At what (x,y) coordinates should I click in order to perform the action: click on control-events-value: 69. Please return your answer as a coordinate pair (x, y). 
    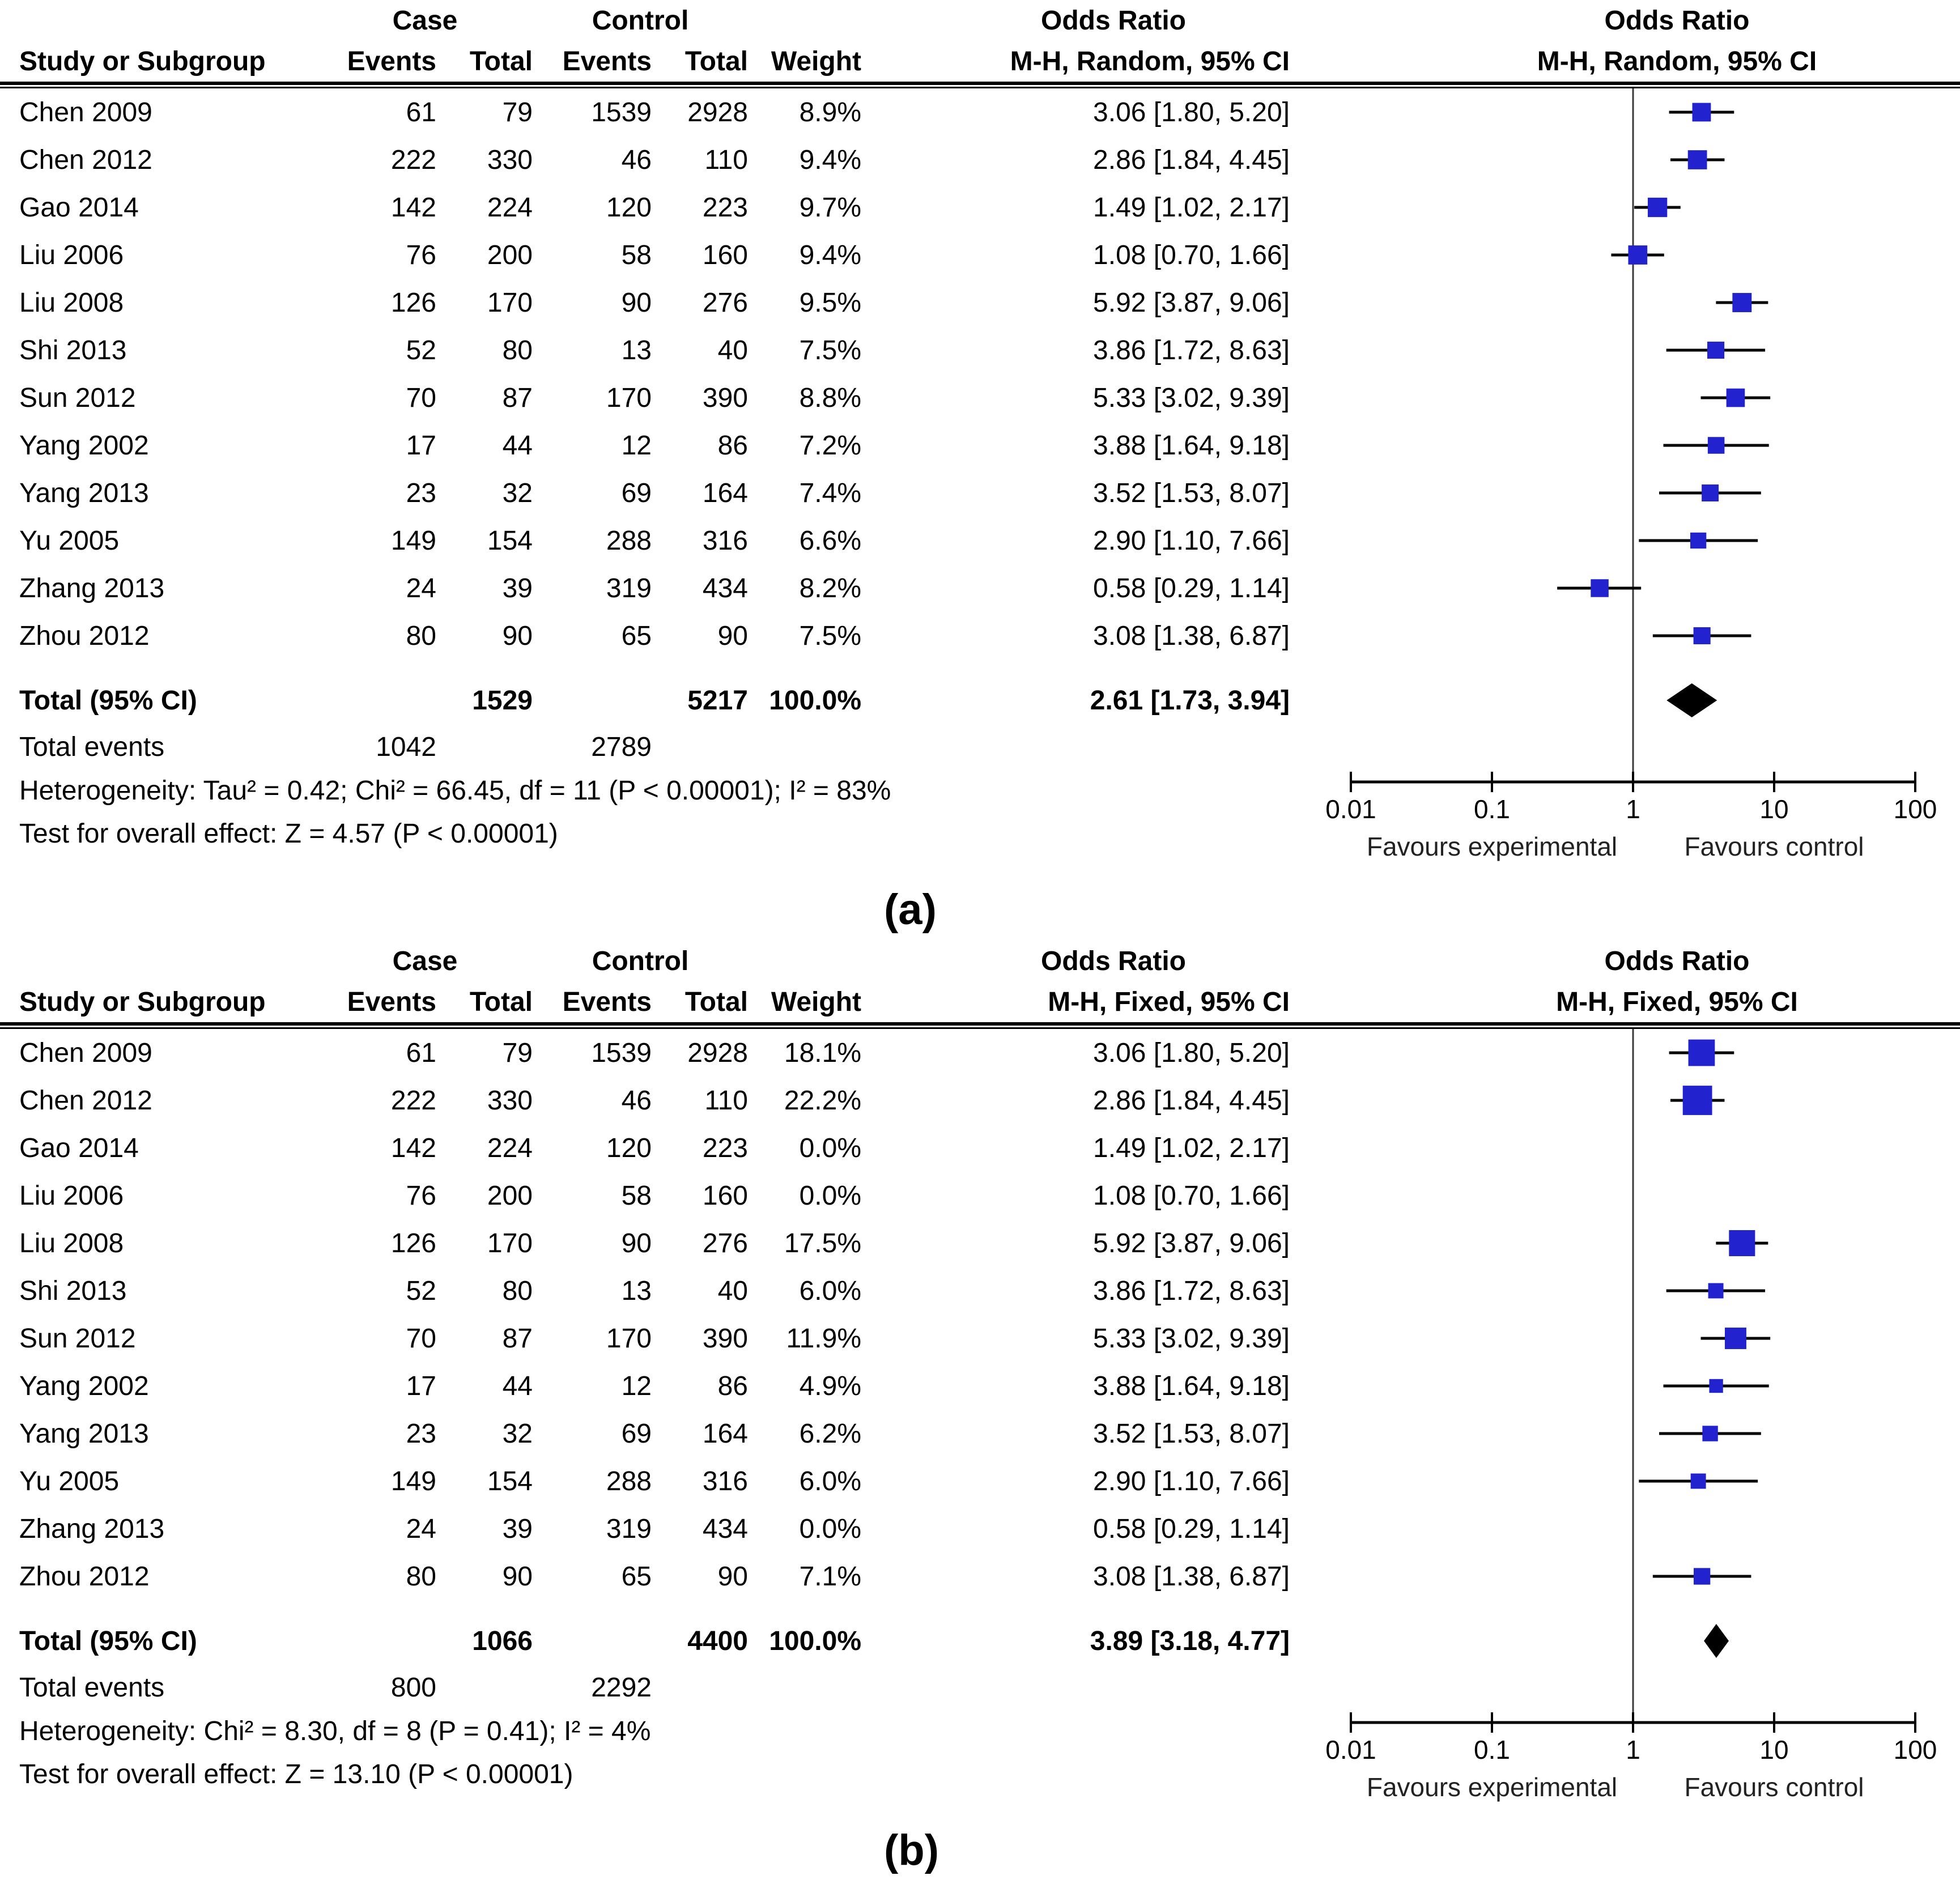
    Looking at the image, I should click on (636, 1433).